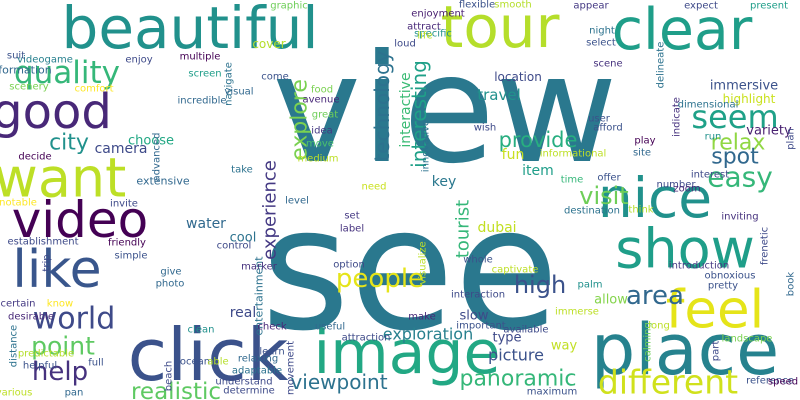 The image size is (800, 400). What do you see at coordinates (56, 112) in the screenshot?
I see `word-good: good` at bounding box center [56, 112].